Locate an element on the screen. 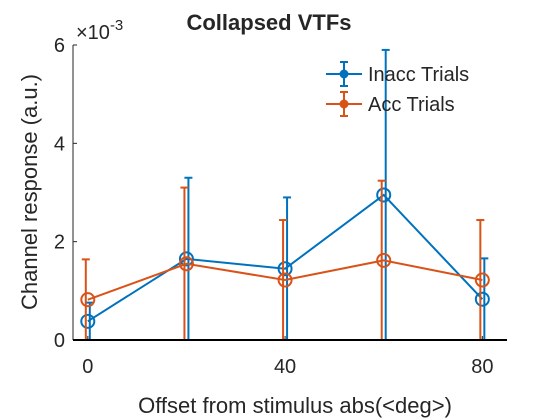 The height and width of the screenshot is (420, 560). y-tick-label: 4 is located at coordinates (59, 144).